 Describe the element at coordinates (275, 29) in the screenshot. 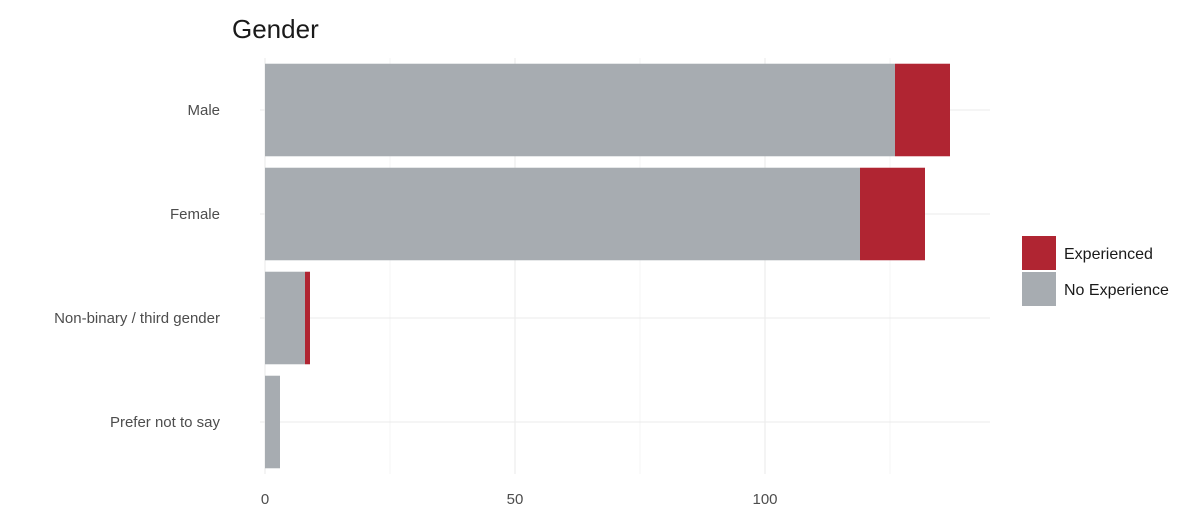

I see `chart-title: Gender` at that location.